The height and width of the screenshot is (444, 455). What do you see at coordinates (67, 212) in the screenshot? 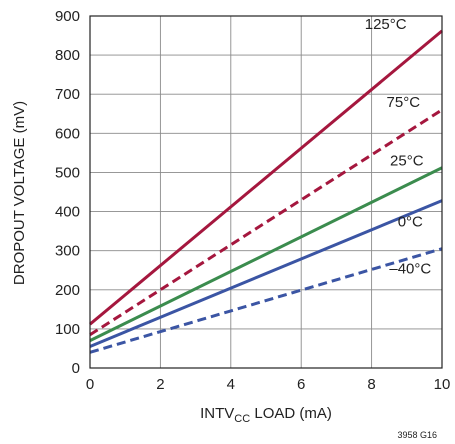
I see `y-tick-label: 400` at bounding box center [67, 212].